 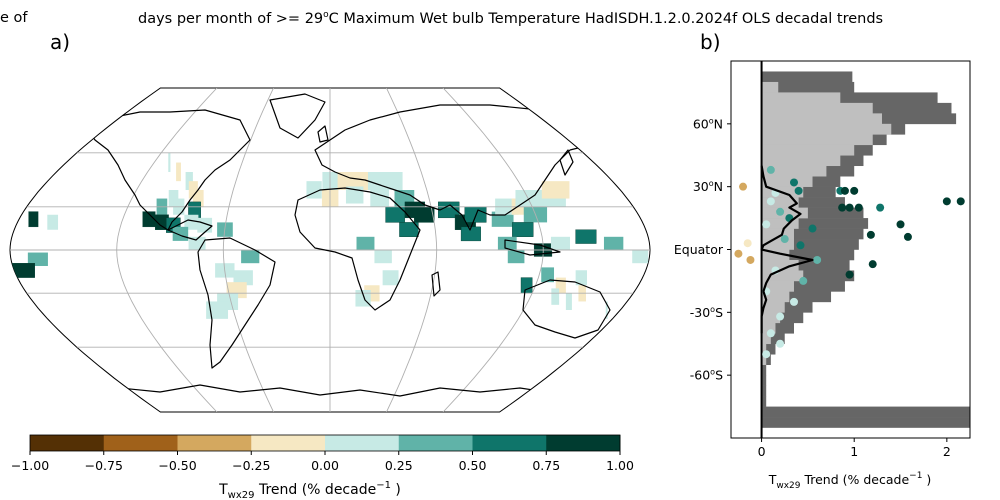 What do you see at coordinates (236, 303) in the screenshot?
I see `coast-south-america` at bounding box center [236, 303].